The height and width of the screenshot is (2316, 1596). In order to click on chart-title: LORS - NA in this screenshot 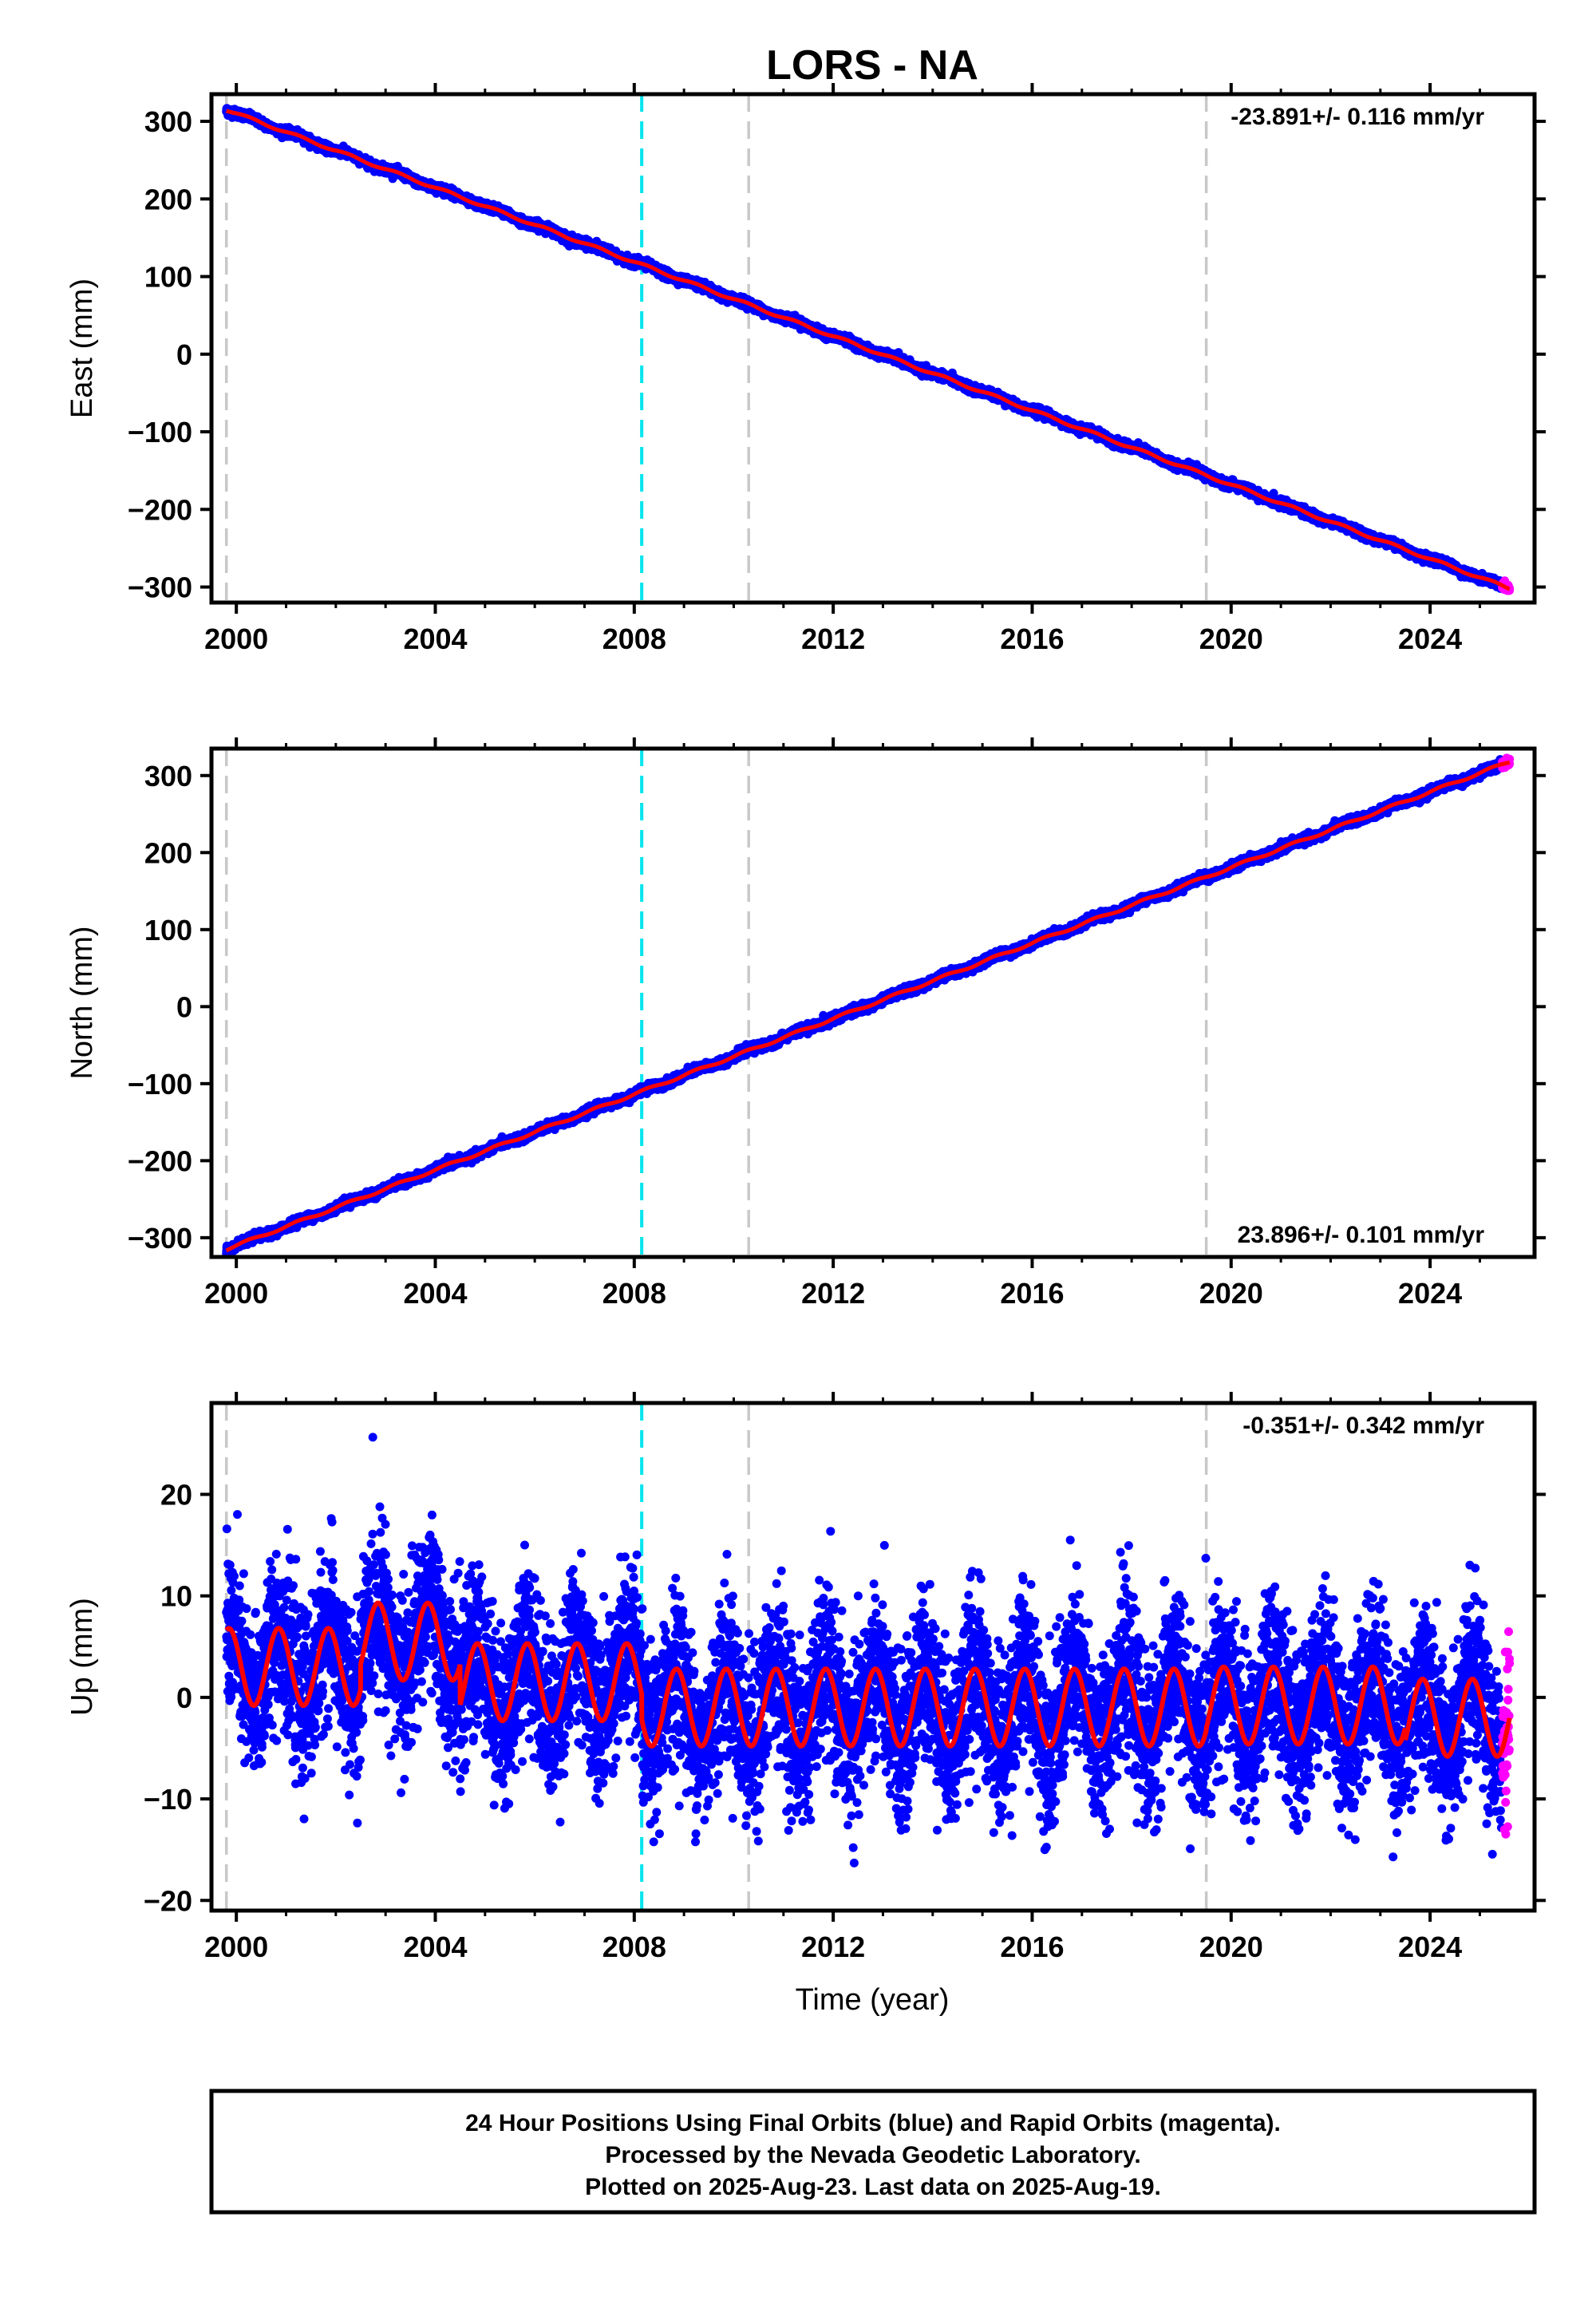, I will do `click(872, 65)`.